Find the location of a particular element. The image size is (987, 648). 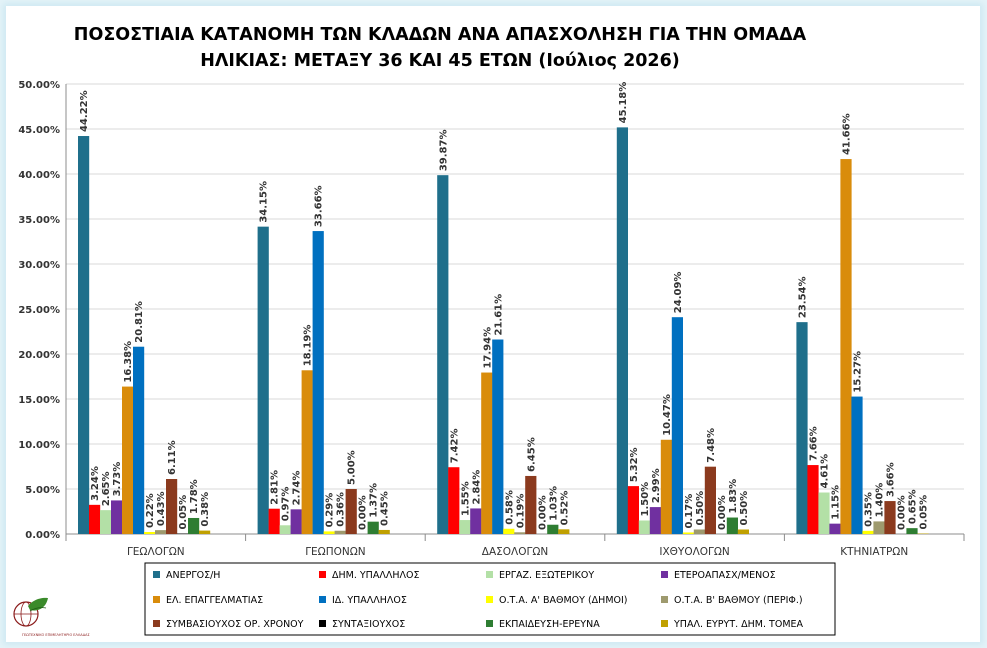

data-label: 1.78% is located at coordinates (194, 496).